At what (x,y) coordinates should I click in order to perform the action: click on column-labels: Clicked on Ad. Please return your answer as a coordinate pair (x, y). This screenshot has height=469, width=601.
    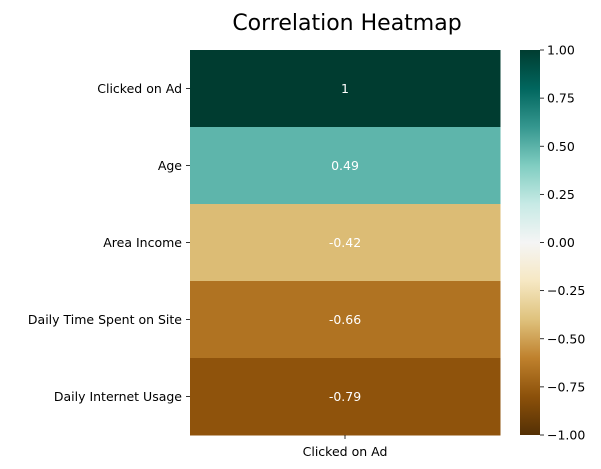
    Looking at the image, I should click on (345, 447).